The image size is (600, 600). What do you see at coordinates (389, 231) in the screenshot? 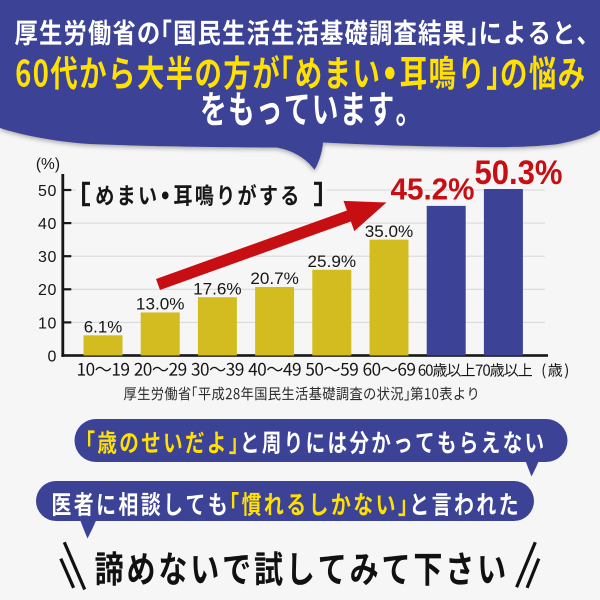
I see `svg-text: 35.0%` at bounding box center [389, 231].